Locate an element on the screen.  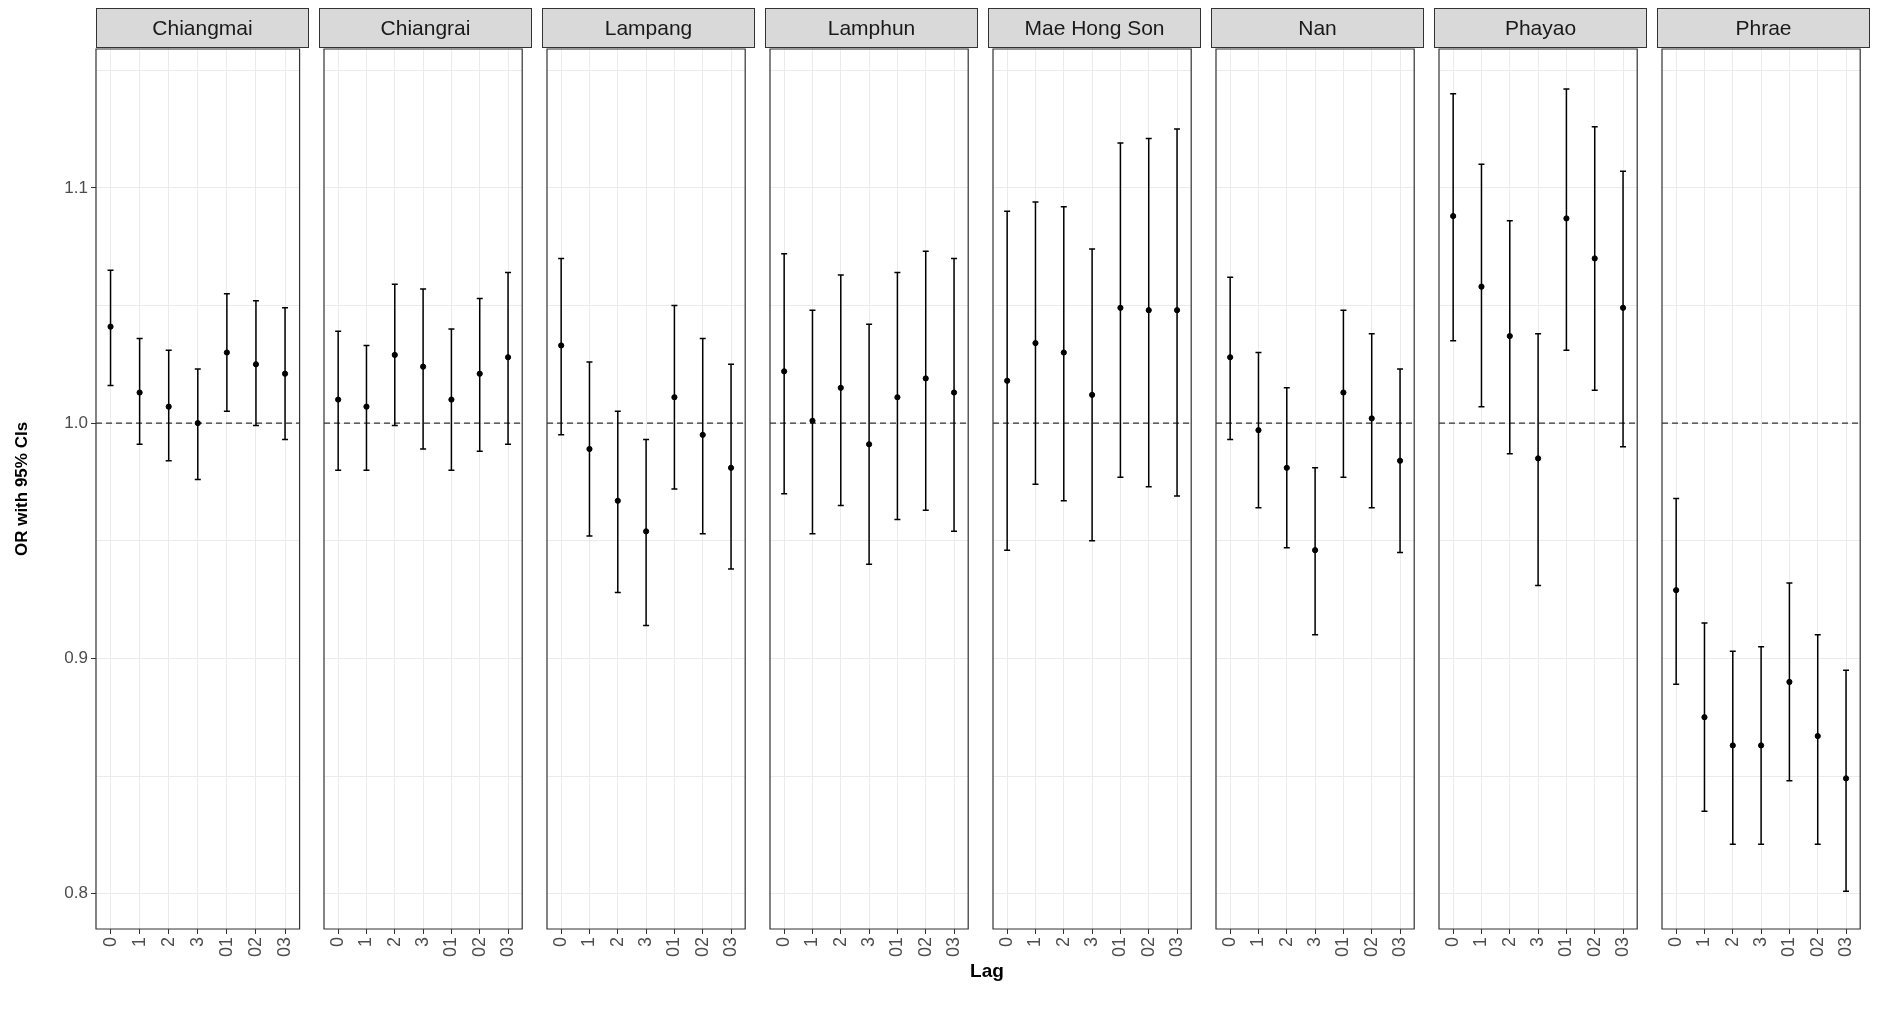
y-axis-title: OR with 95% CIs is located at coordinates (21, 489).